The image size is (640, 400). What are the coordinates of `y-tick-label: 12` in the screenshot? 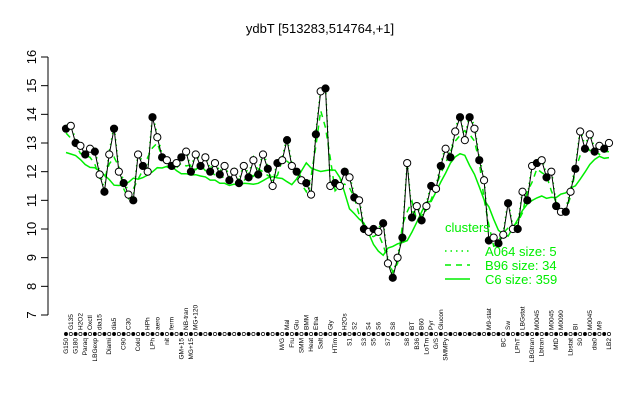 It's located at (31, 171).